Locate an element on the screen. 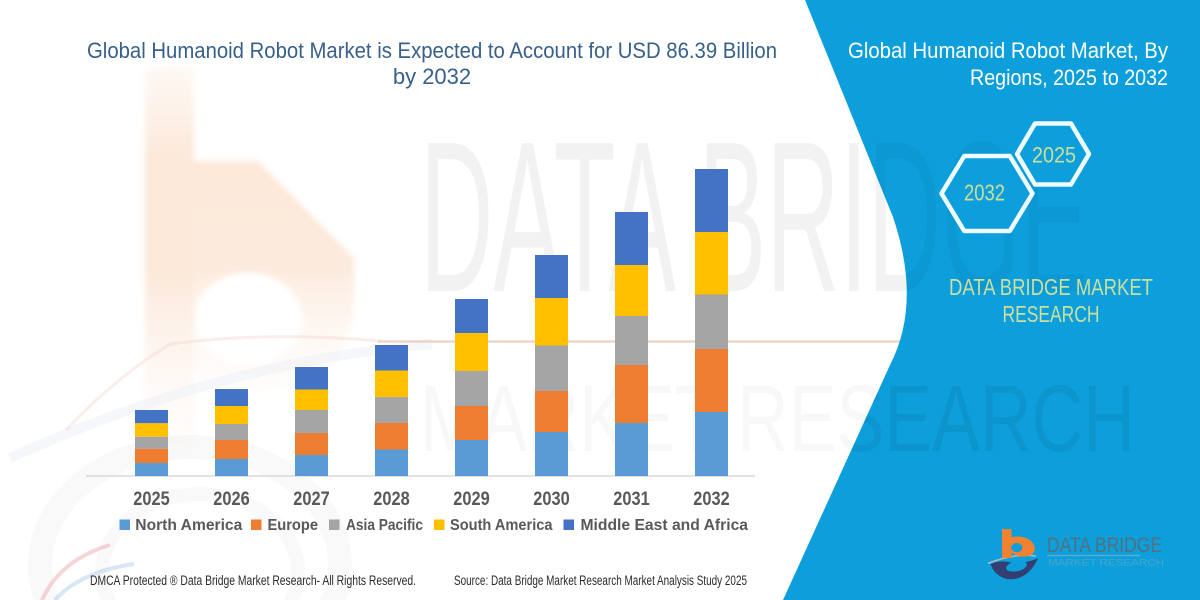  svg-text: 2030 is located at coordinates (551, 499).